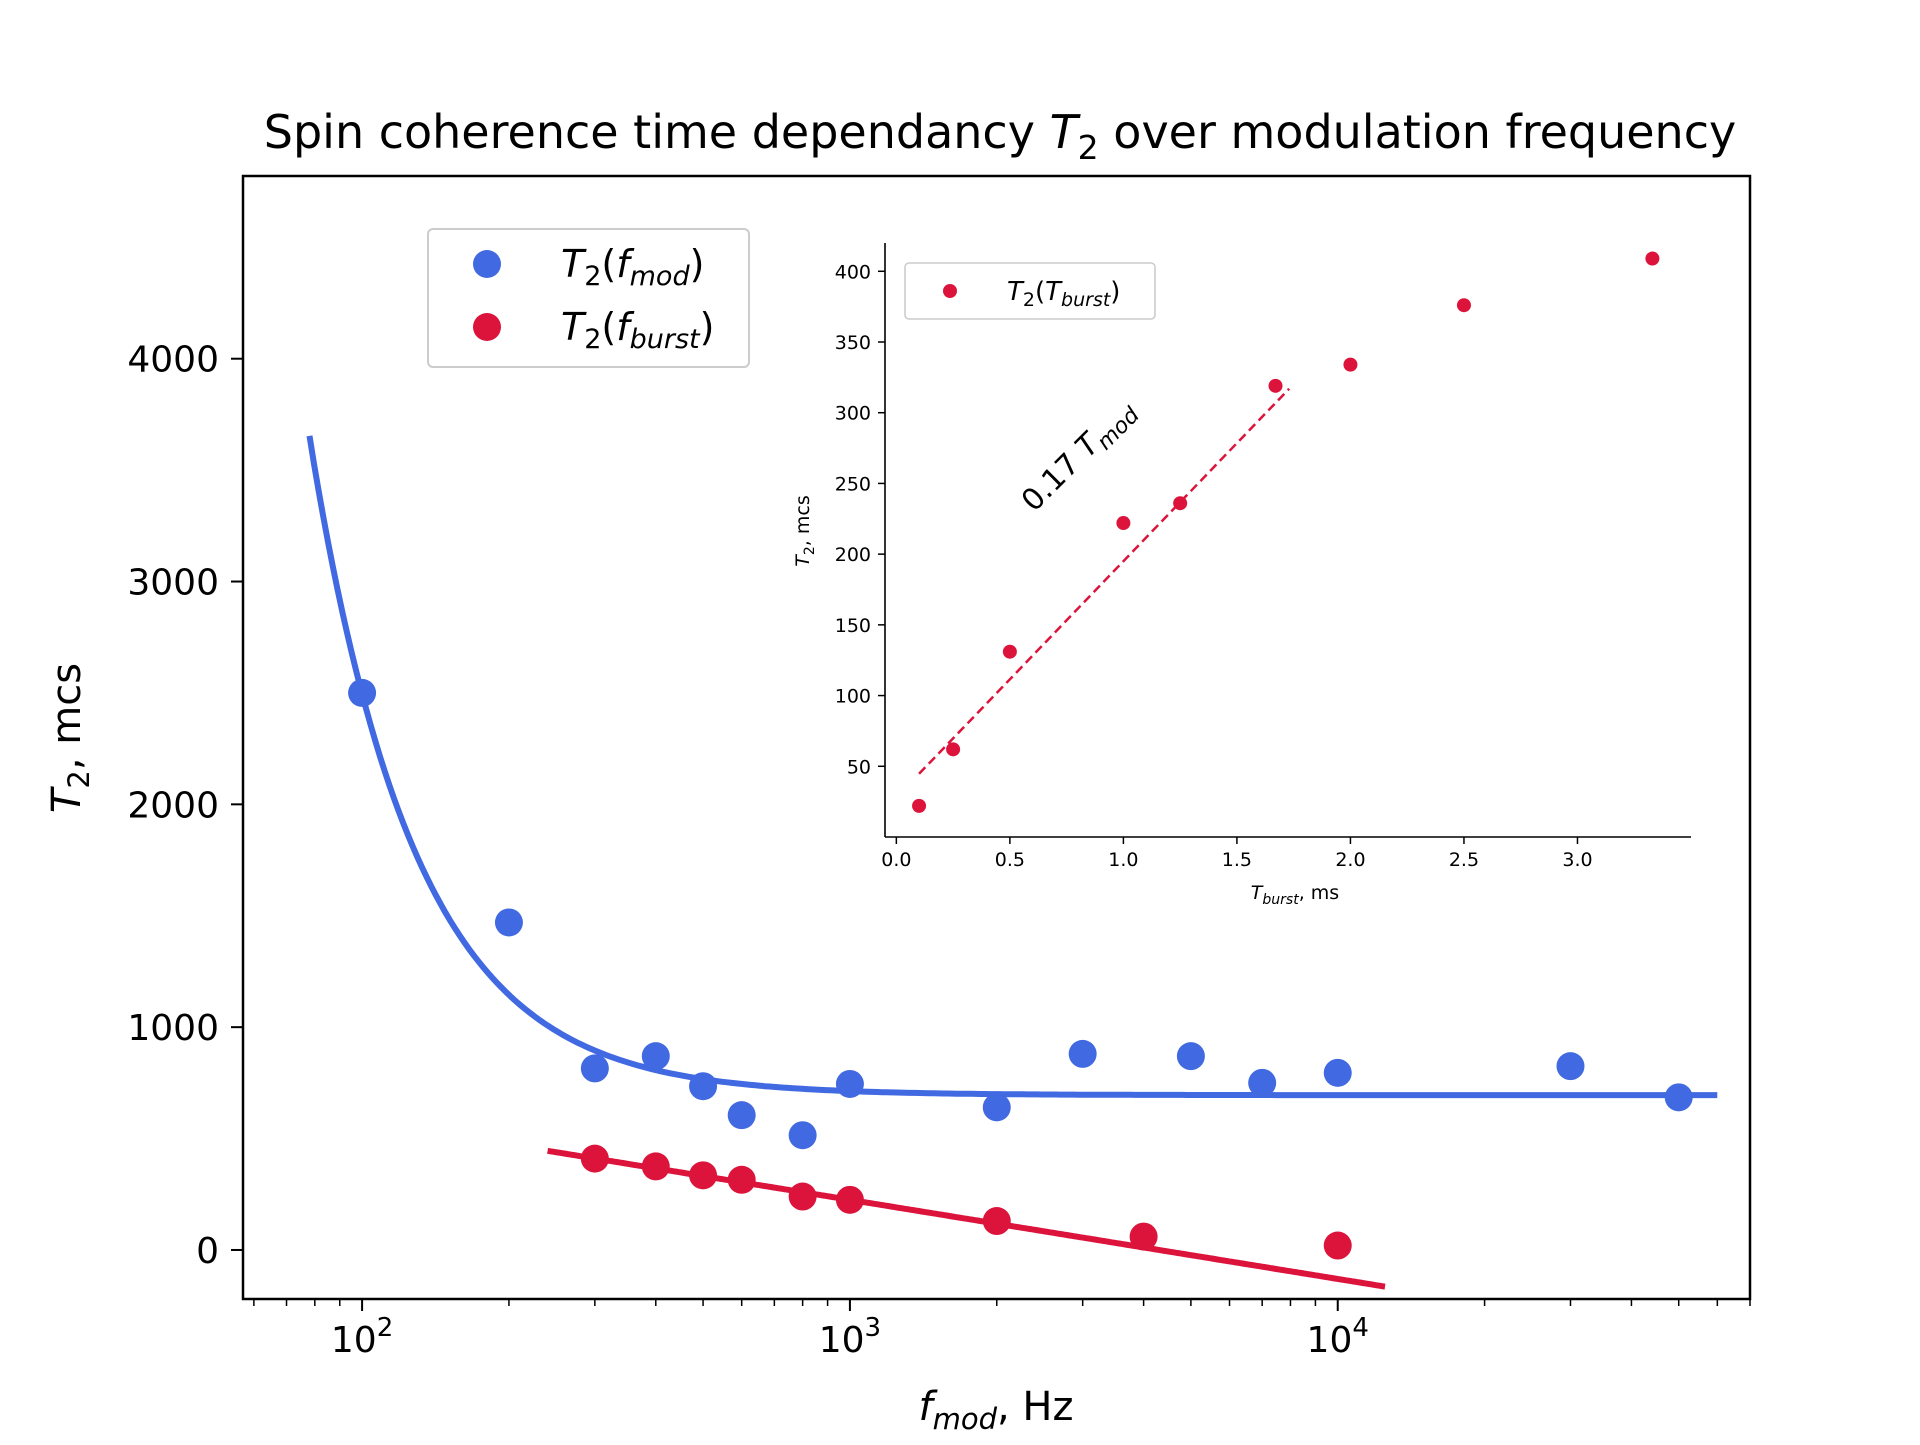 The image size is (1920, 1445). I want to click on inset-y-axis-ticks: 50 100 150 200 250 300 350 400, so click(860, 519).